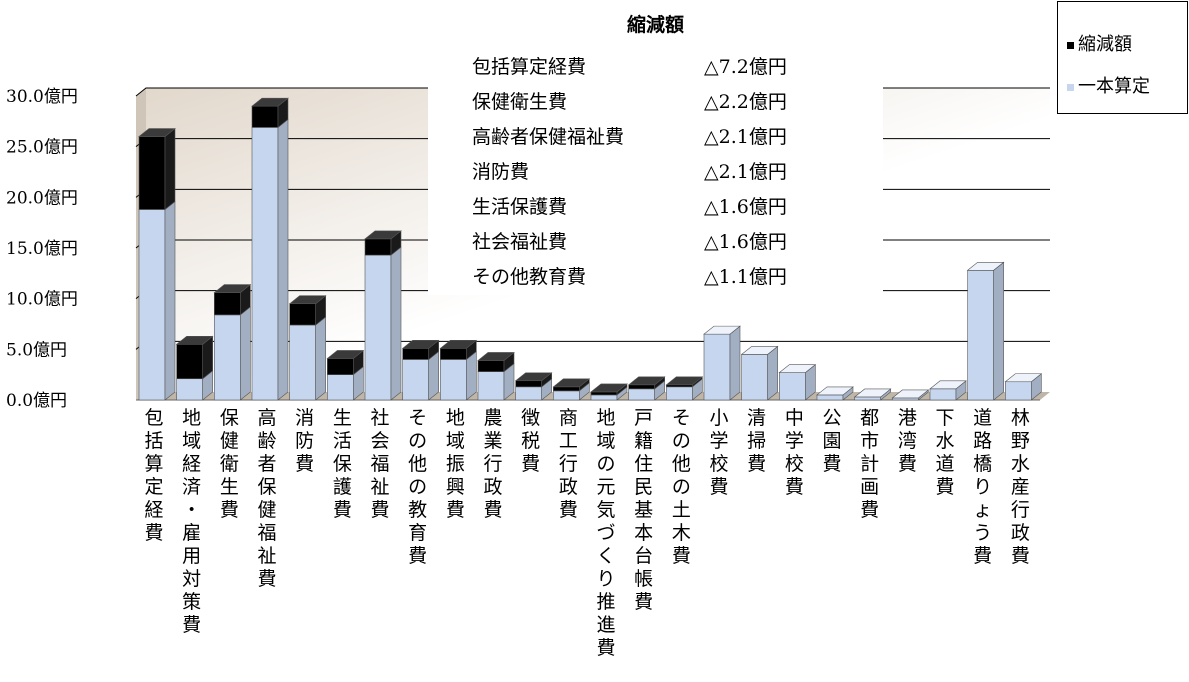 This screenshot has width=1189, height=682. What do you see at coordinates (229, 464) in the screenshot?
I see `x-tick-label: 保健衛生費` at bounding box center [229, 464].